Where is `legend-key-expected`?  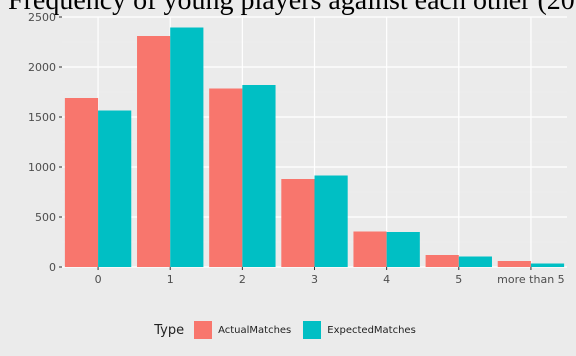 legend-key-expected is located at coordinates (312, 330).